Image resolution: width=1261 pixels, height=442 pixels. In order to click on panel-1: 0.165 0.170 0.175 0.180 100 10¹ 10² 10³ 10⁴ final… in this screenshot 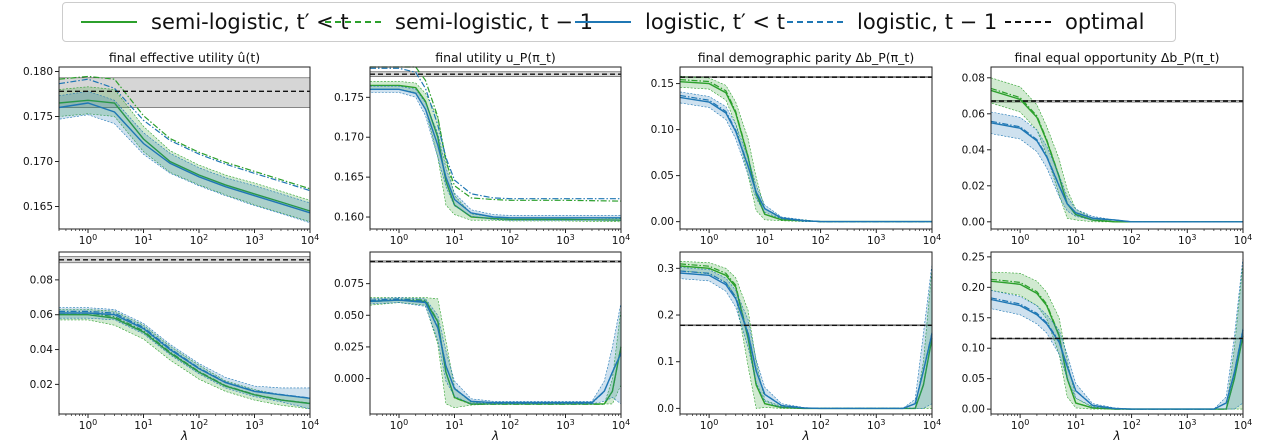, I will do `click(171, 148)`.